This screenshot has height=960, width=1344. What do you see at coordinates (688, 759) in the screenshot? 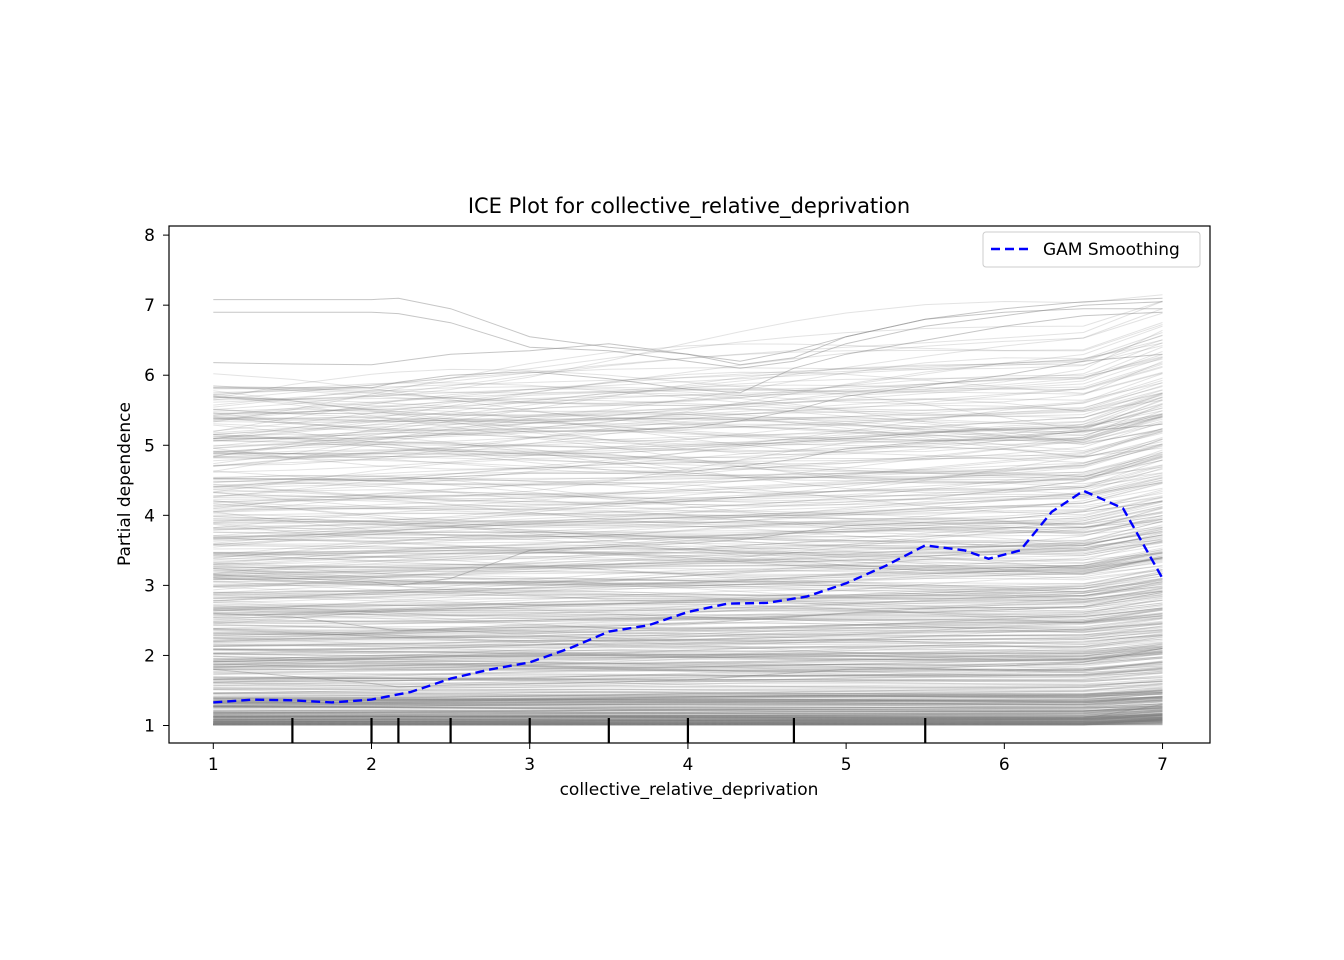
I see `x-axis: 1 2 3 4 5 6 7` at bounding box center [688, 759].